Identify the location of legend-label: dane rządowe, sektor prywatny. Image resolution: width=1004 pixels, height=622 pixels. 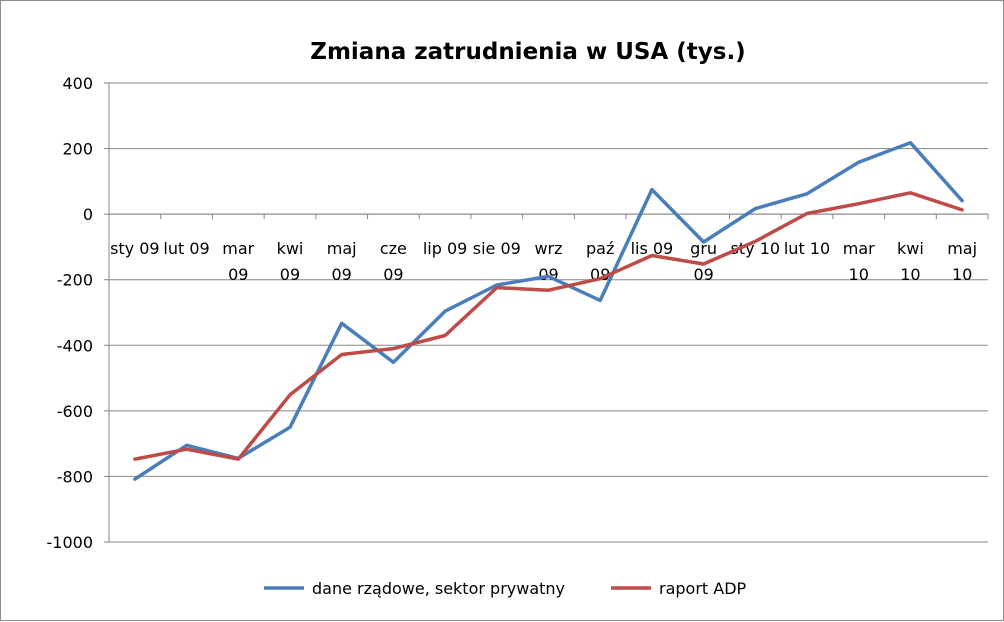
(438, 588).